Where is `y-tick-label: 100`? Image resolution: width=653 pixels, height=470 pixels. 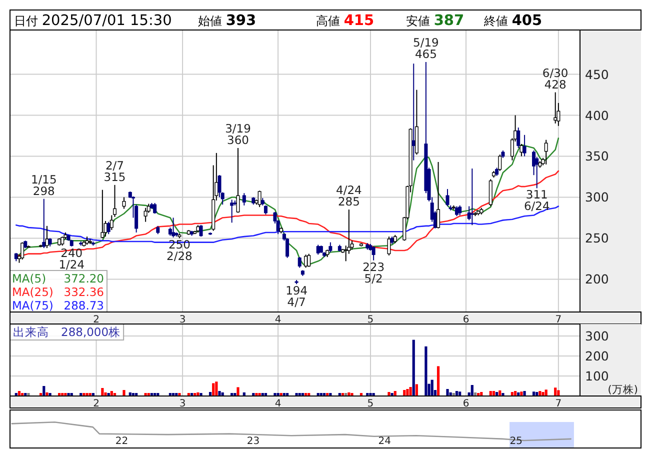
y-tick-label: 100 is located at coordinates (597, 376).